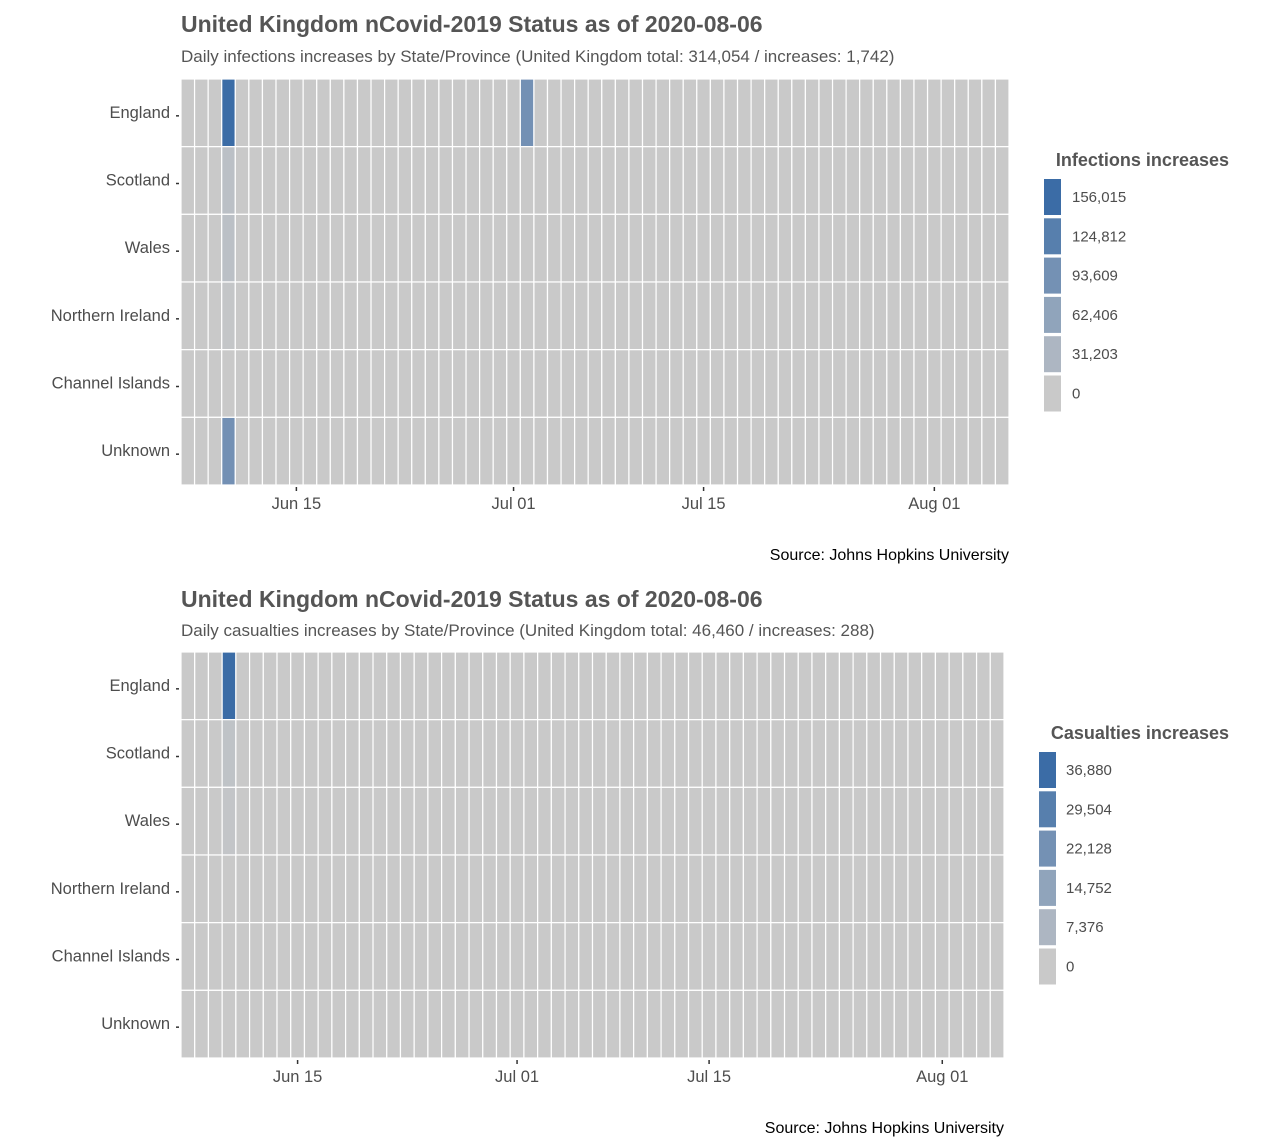 The width and height of the screenshot is (1272, 1147). What do you see at coordinates (1085, 927) in the screenshot?
I see `legend-label: 7,376` at bounding box center [1085, 927].